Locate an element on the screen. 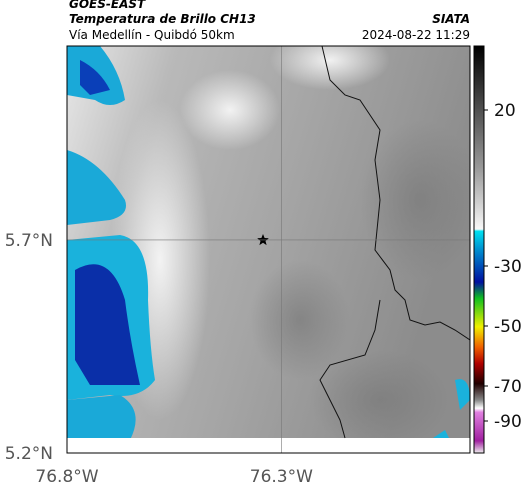 This screenshot has height=491, width=526. datetime: 2024-08-22 11:29 is located at coordinates (416, 35).